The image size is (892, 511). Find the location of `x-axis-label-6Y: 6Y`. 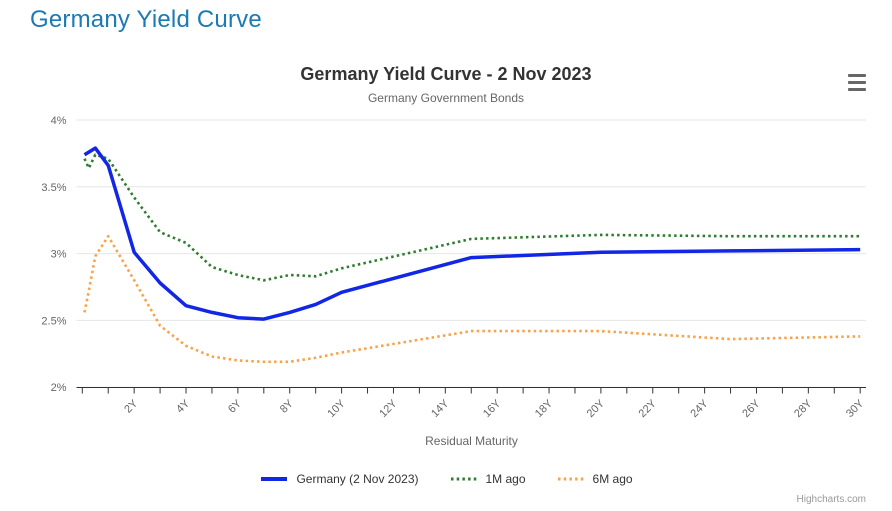

x-axis-label-6Y: 6Y is located at coordinates (235, 406).